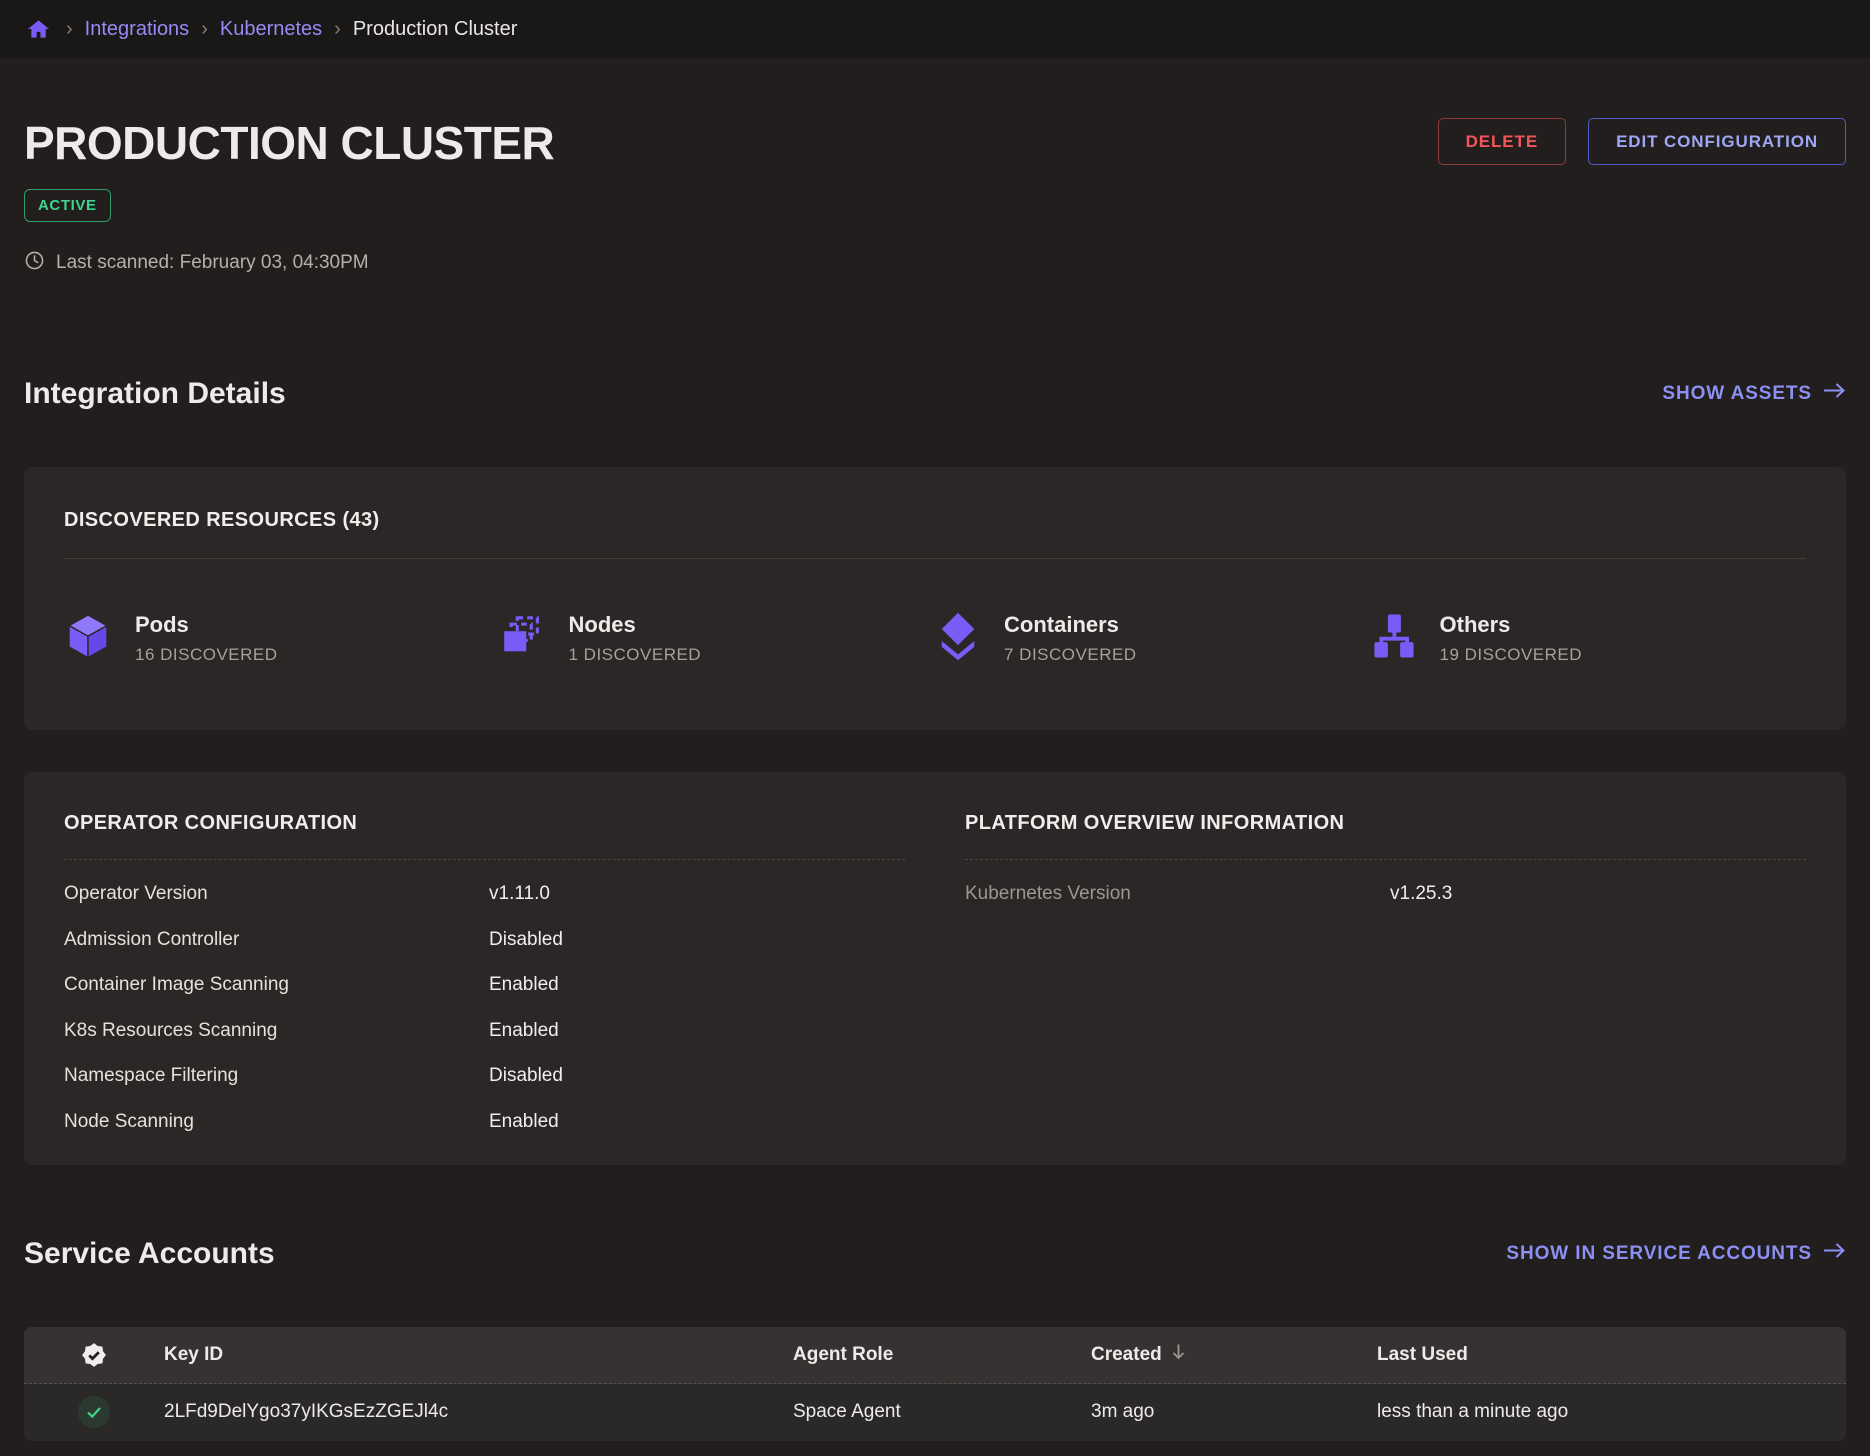  Describe the element at coordinates (212, 263) in the screenshot. I see `last-scanned-text: Last scanned: February 03, 04:30PM` at that location.